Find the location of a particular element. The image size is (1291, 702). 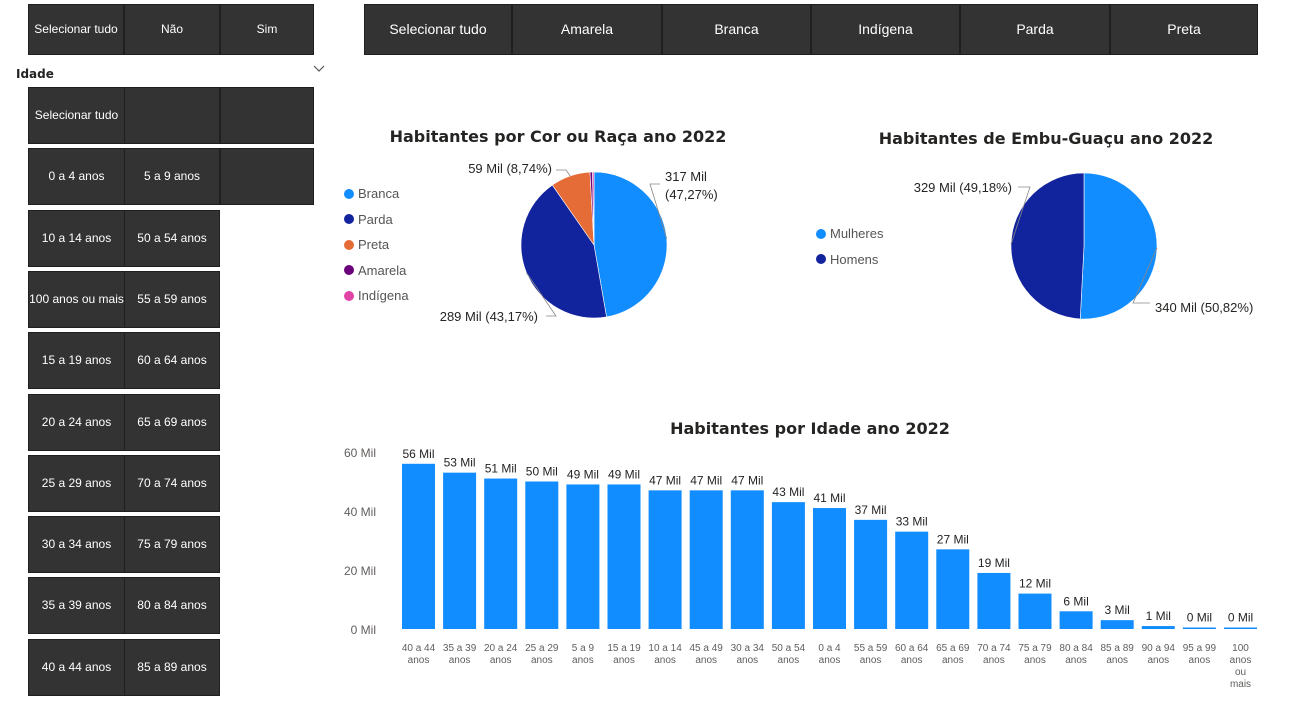

idade-slicer-item: 35 a 39 anos is located at coordinates (76, 606).